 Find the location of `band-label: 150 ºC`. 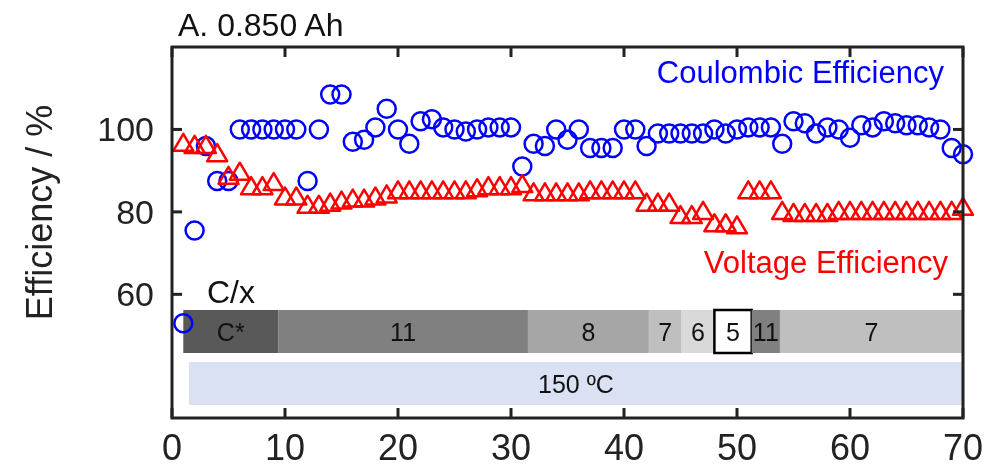

band-label: 150 ºC is located at coordinates (576, 383).